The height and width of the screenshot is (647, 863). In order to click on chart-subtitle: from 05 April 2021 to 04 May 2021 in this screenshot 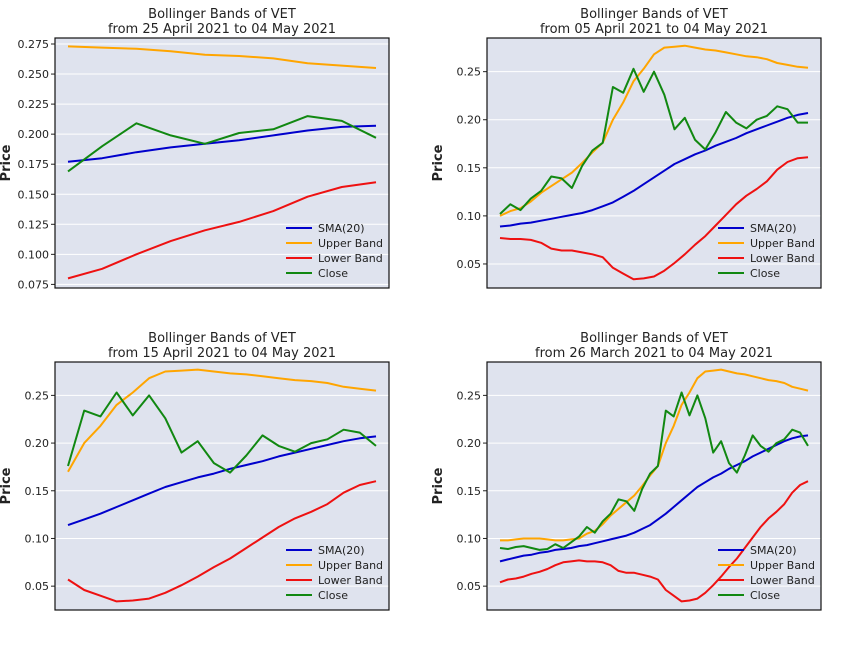, I will do `click(654, 29)`.